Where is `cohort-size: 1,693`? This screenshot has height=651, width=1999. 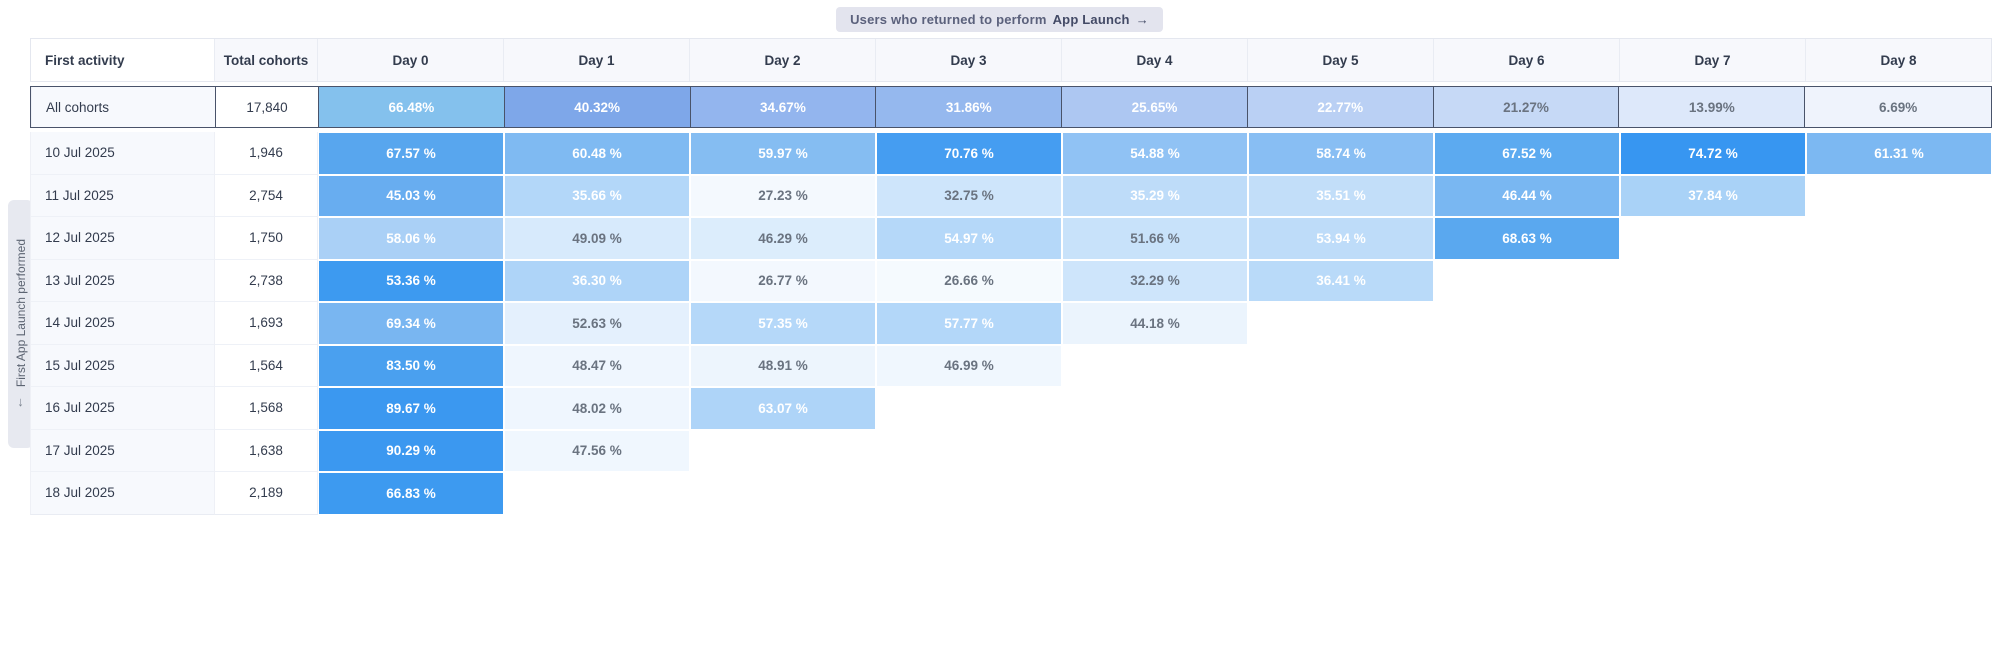
cohort-size: 1,693 is located at coordinates (266, 323).